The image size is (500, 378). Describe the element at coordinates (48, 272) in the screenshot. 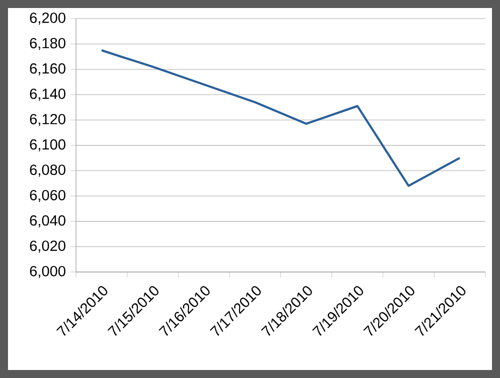

I see `y-tick-label: 6,000` at that location.